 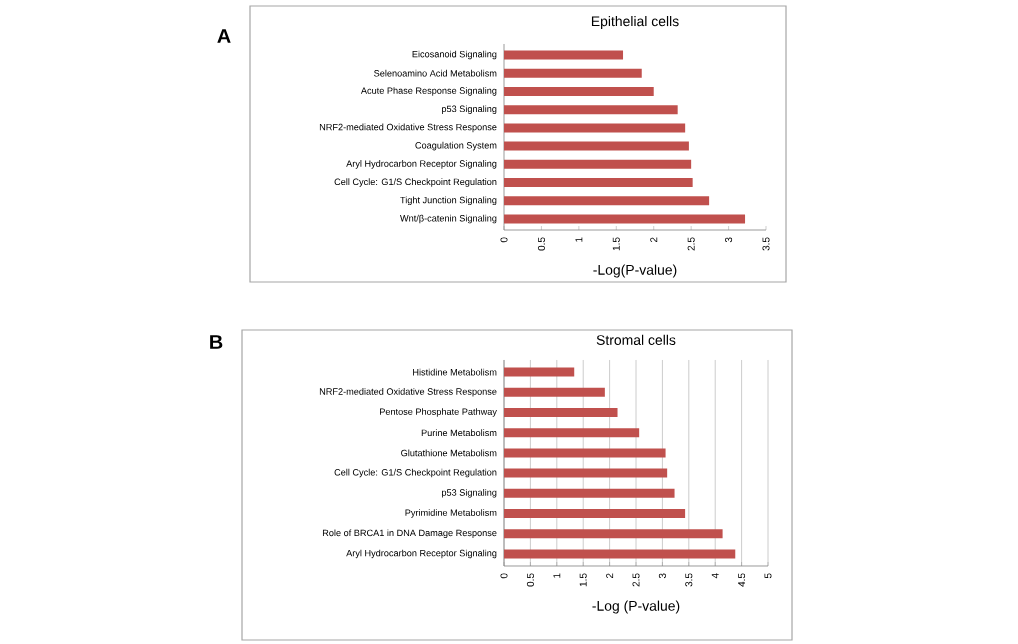 What do you see at coordinates (224, 36) in the screenshot?
I see `text: A` at bounding box center [224, 36].